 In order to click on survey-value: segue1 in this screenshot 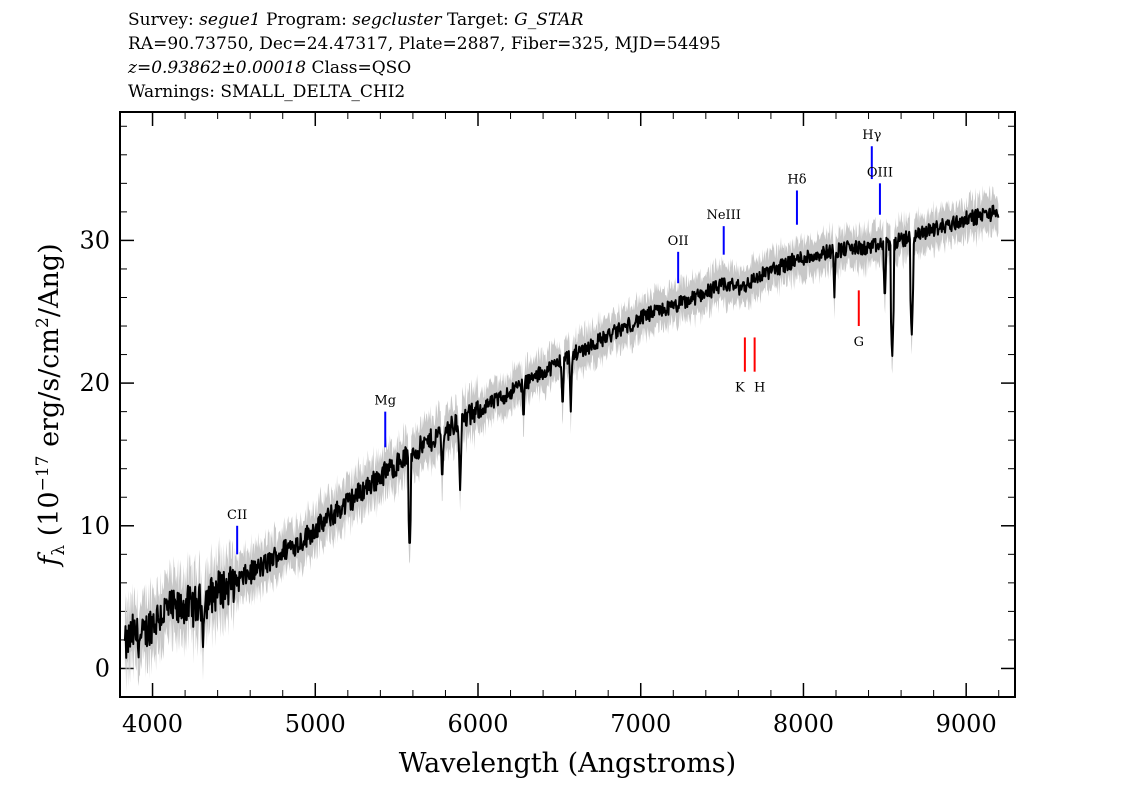, I will do `click(230, 20)`.